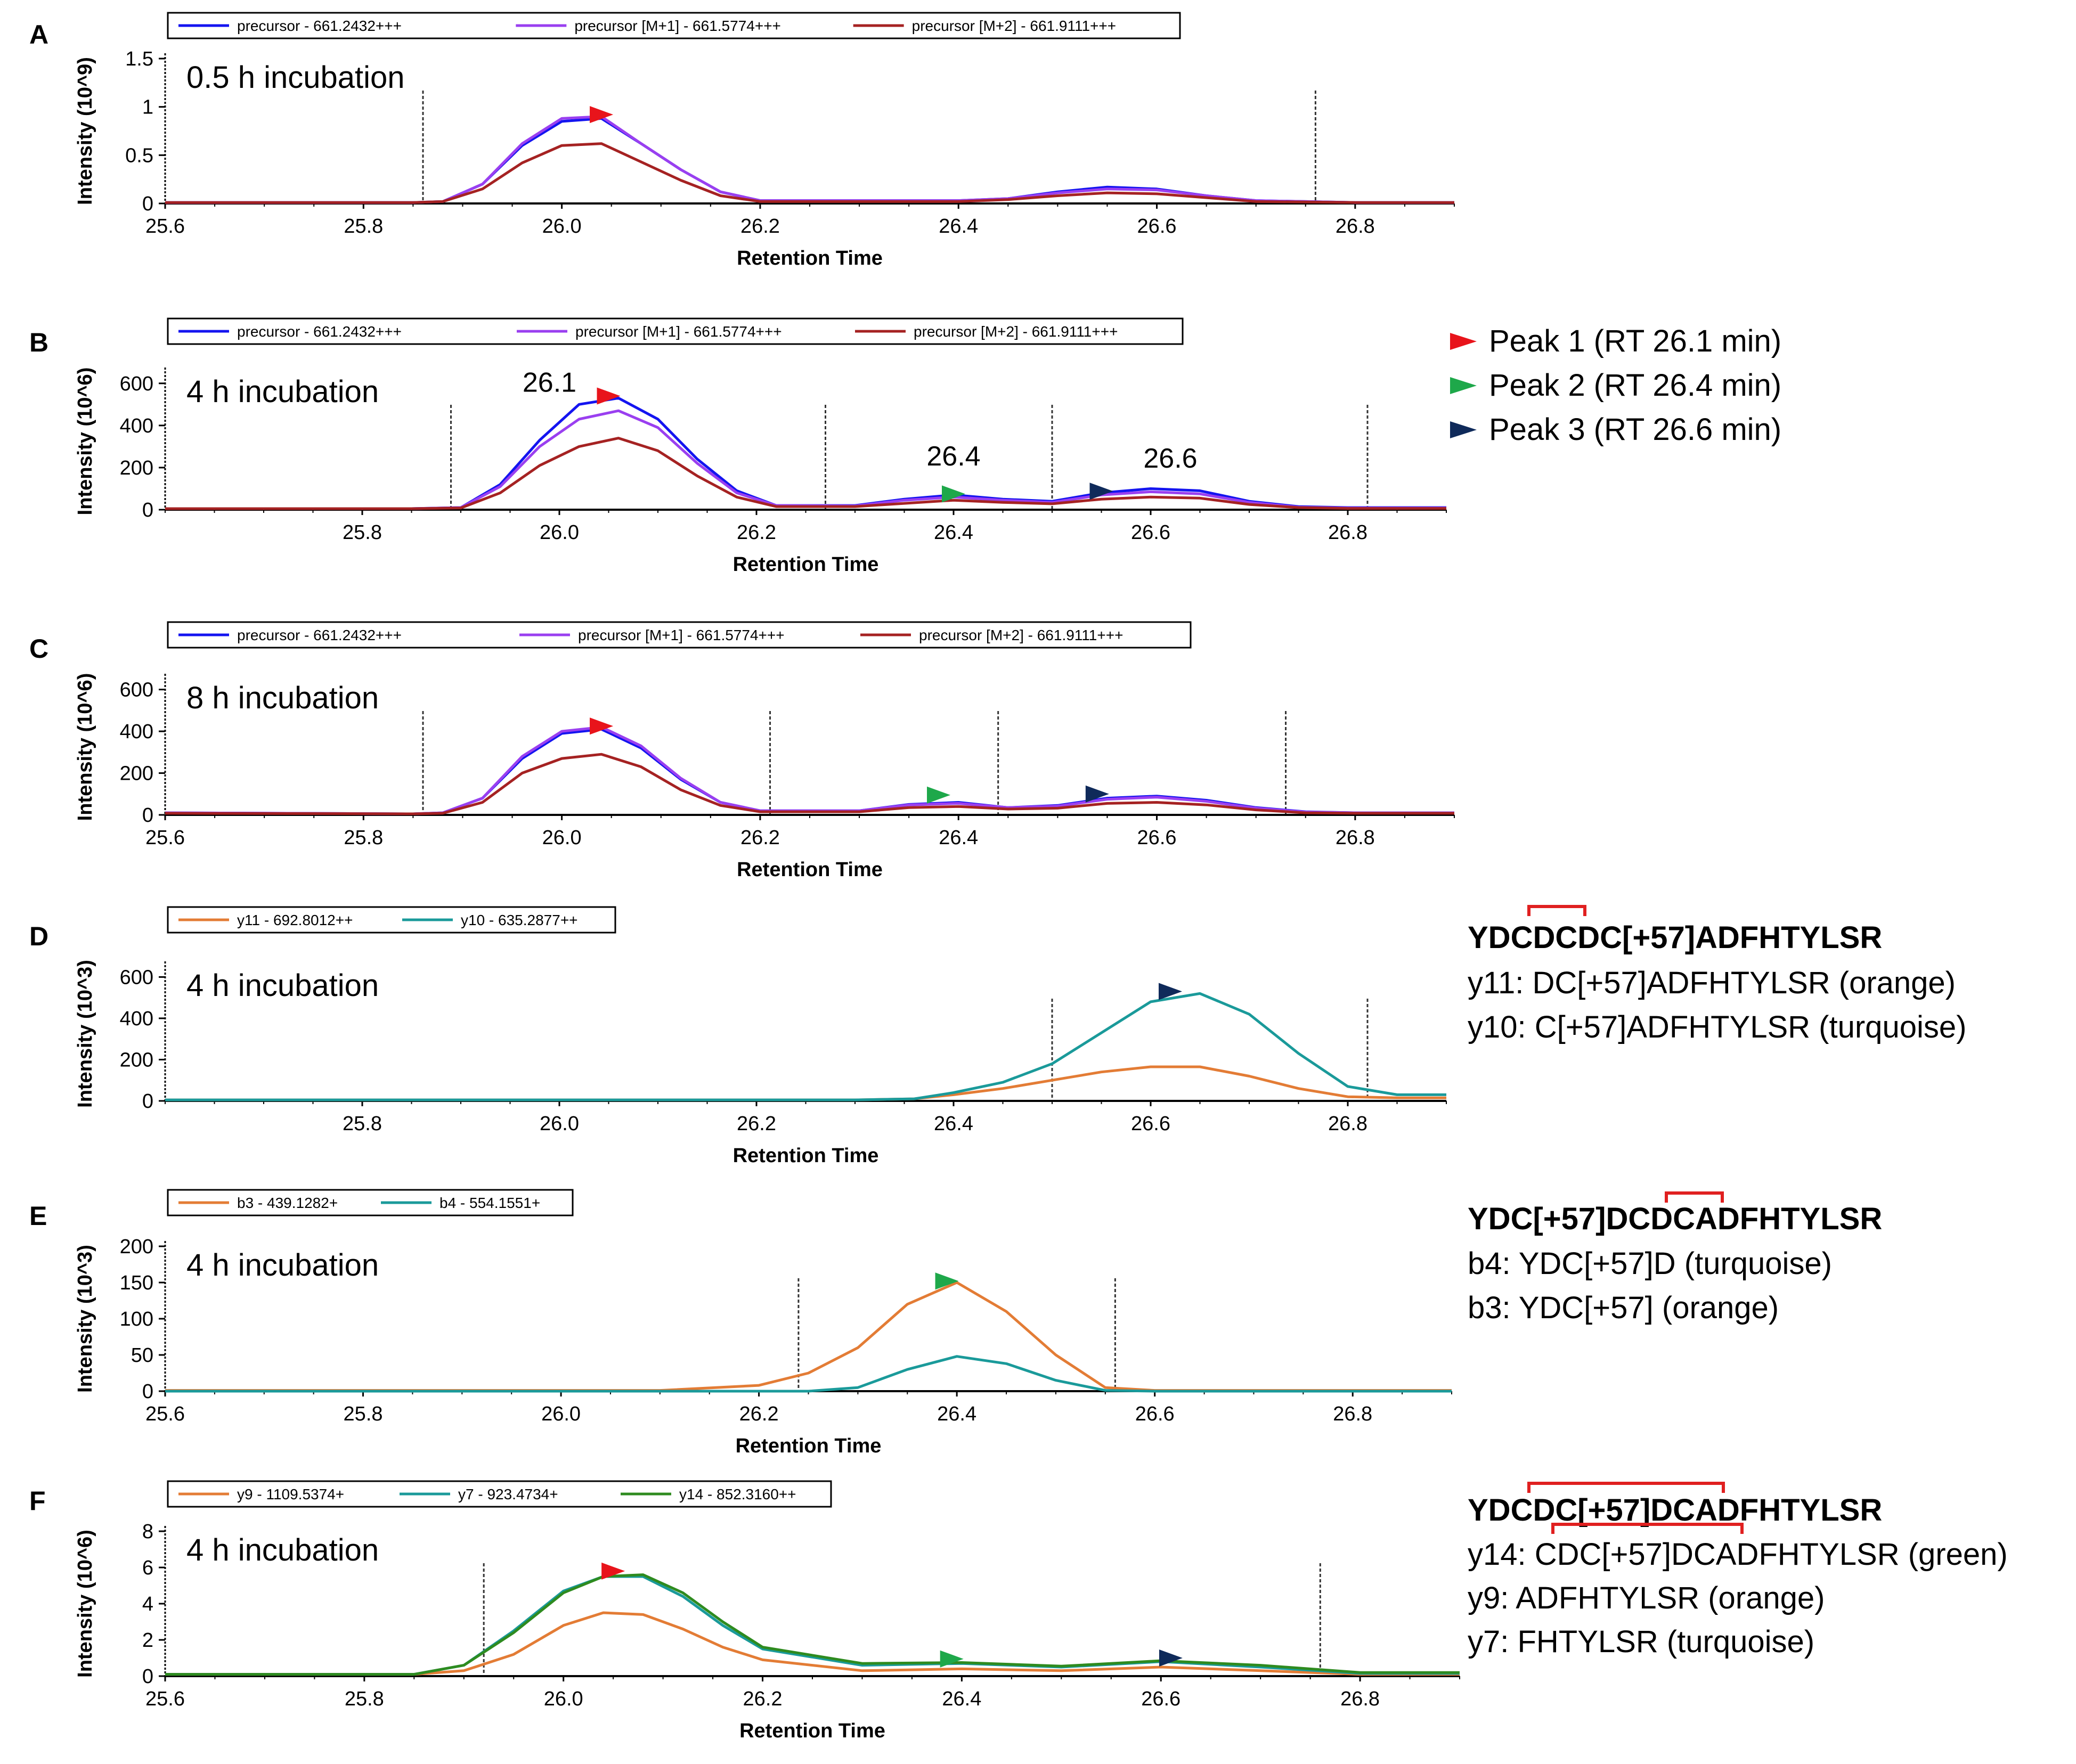 The width and height of the screenshot is (2076, 1764). I want to click on annotation-e-line-2: b3: YDC[+57] (orange), so click(1623, 1308).